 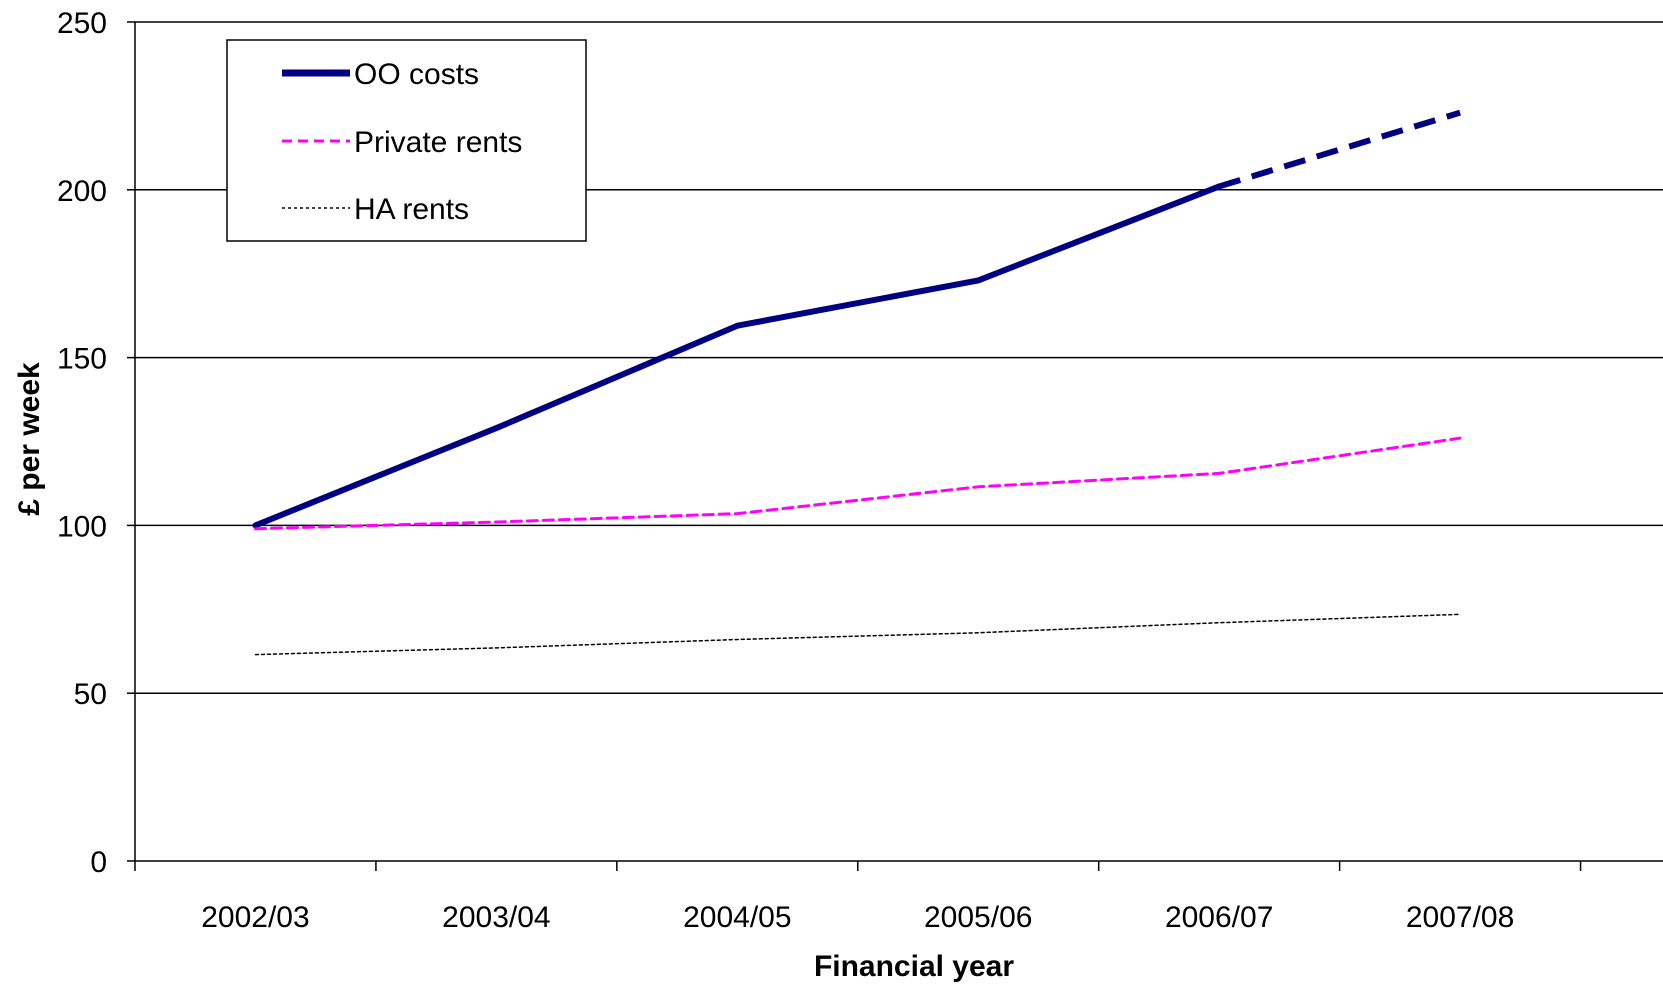 What do you see at coordinates (914, 966) in the screenshot?
I see `x-axis-title: Financial year` at bounding box center [914, 966].